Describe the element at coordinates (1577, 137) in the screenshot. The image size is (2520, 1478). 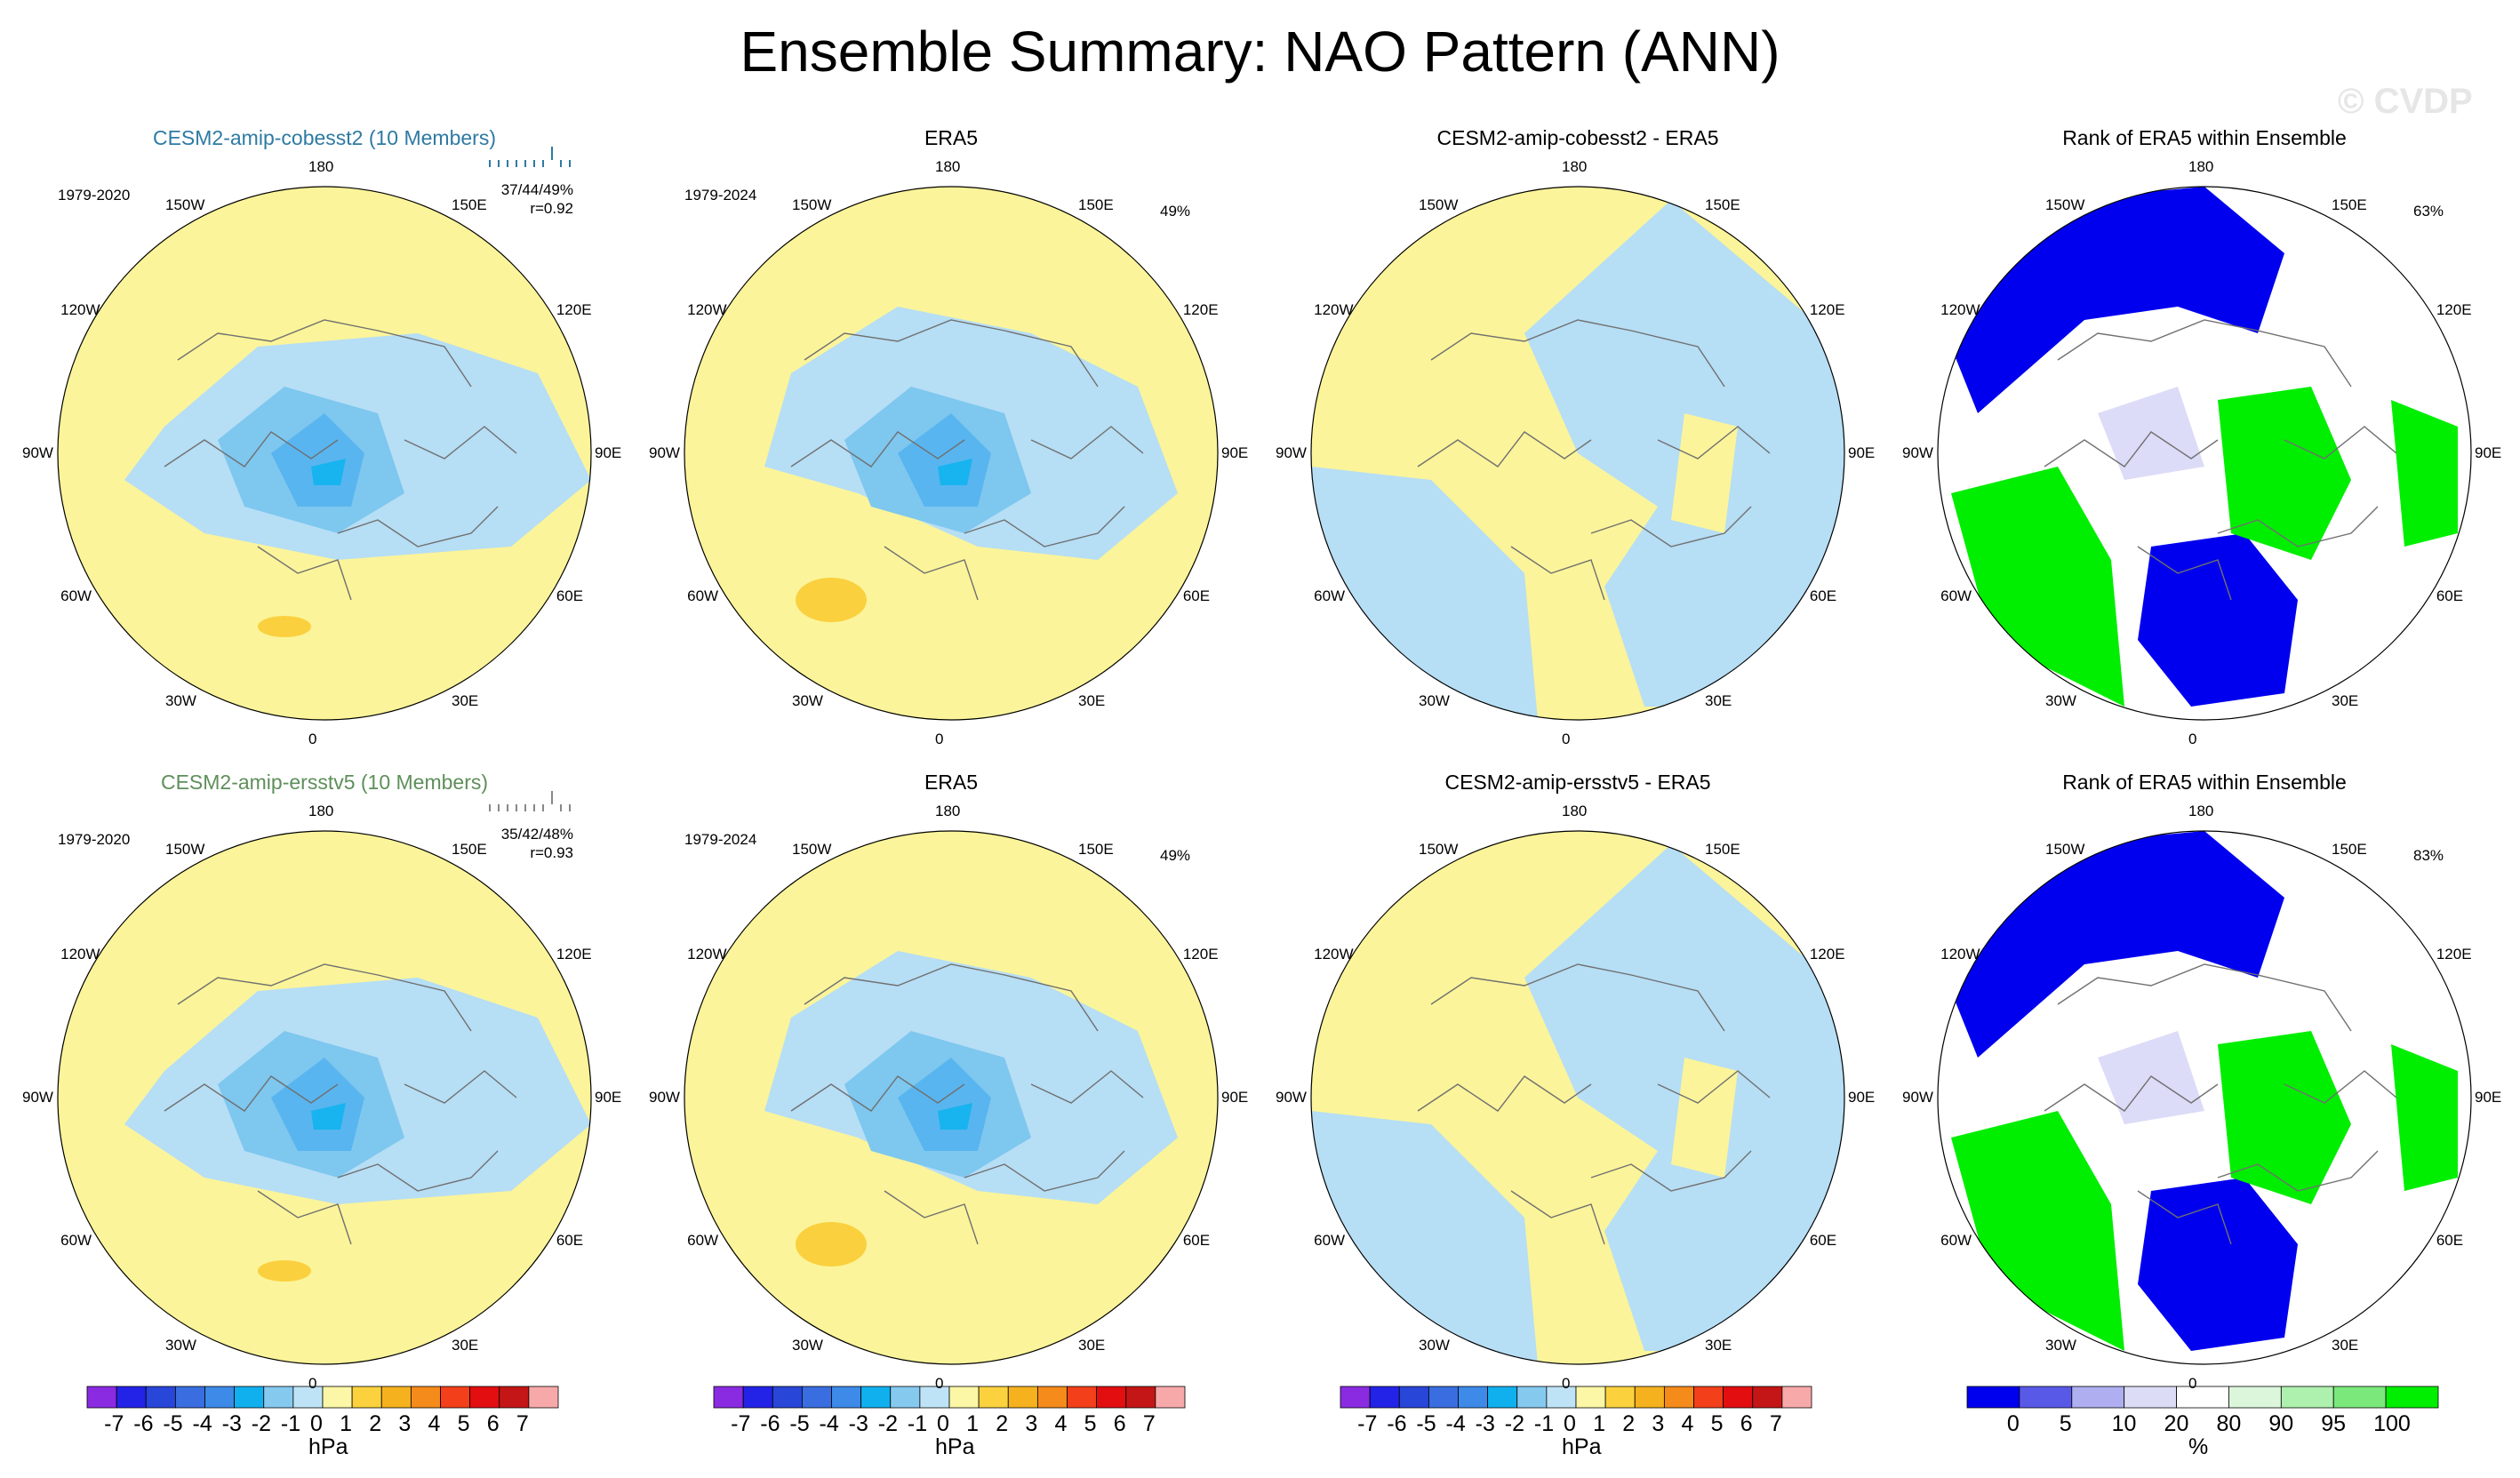
I see `panel-title: CESM2-amip-cobesst2 - ERA5` at that location.